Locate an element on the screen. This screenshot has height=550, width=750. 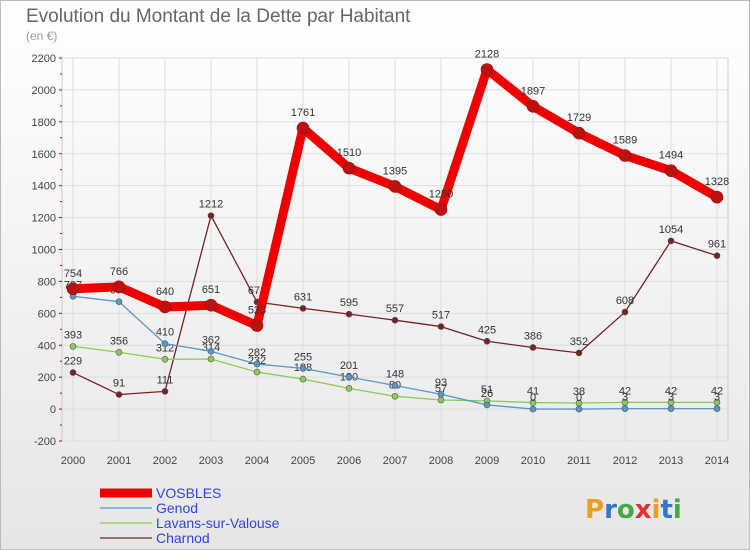
data-label-lavans-sur-valouse: 51 is located at coordinates (487, 390).